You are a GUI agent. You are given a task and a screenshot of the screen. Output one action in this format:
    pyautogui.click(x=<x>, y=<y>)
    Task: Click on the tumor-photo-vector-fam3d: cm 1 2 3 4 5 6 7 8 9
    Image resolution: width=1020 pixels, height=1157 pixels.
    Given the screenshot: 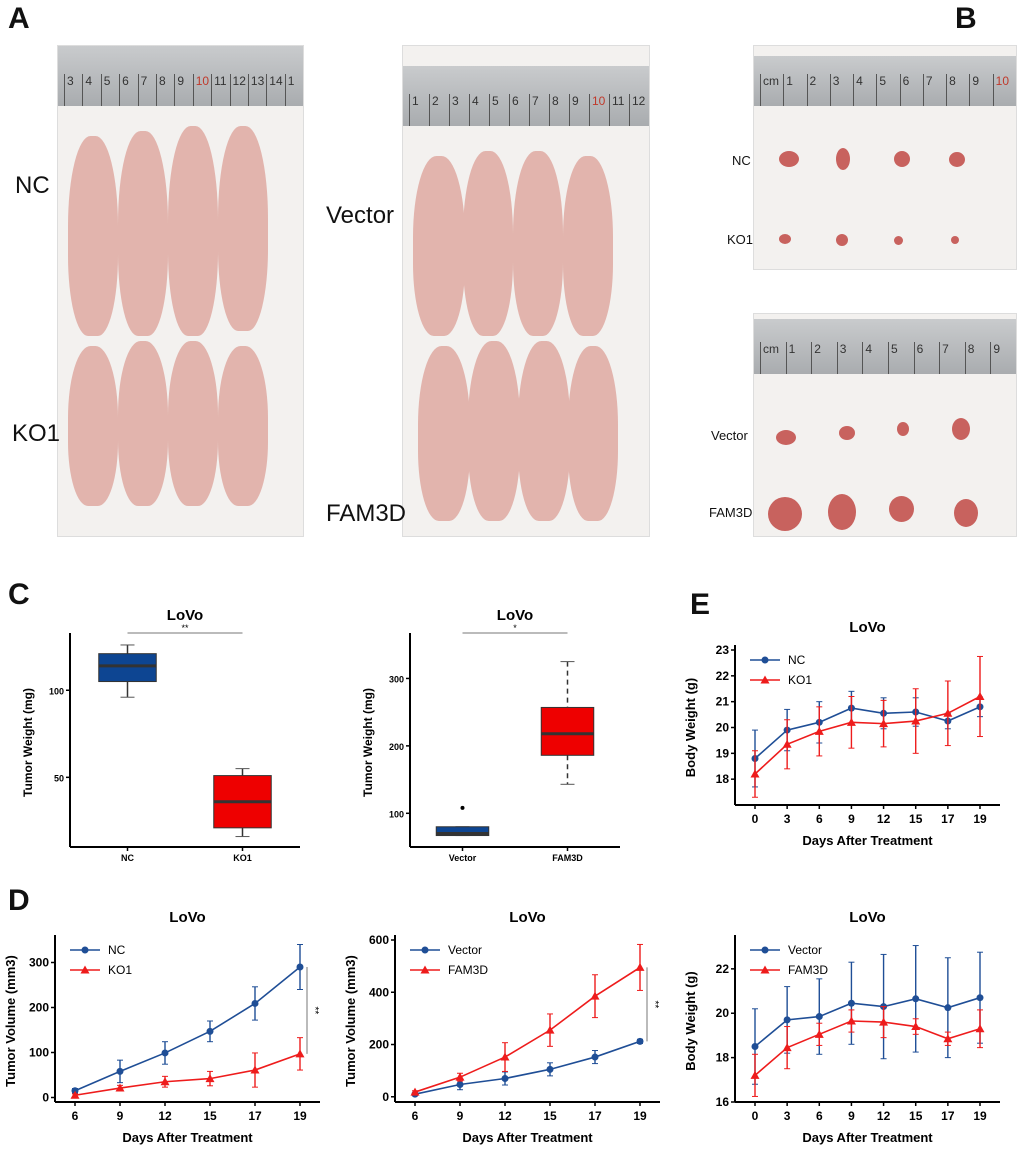 What is the action you would take?
    pyautogui.click(x=885, y=425)
    